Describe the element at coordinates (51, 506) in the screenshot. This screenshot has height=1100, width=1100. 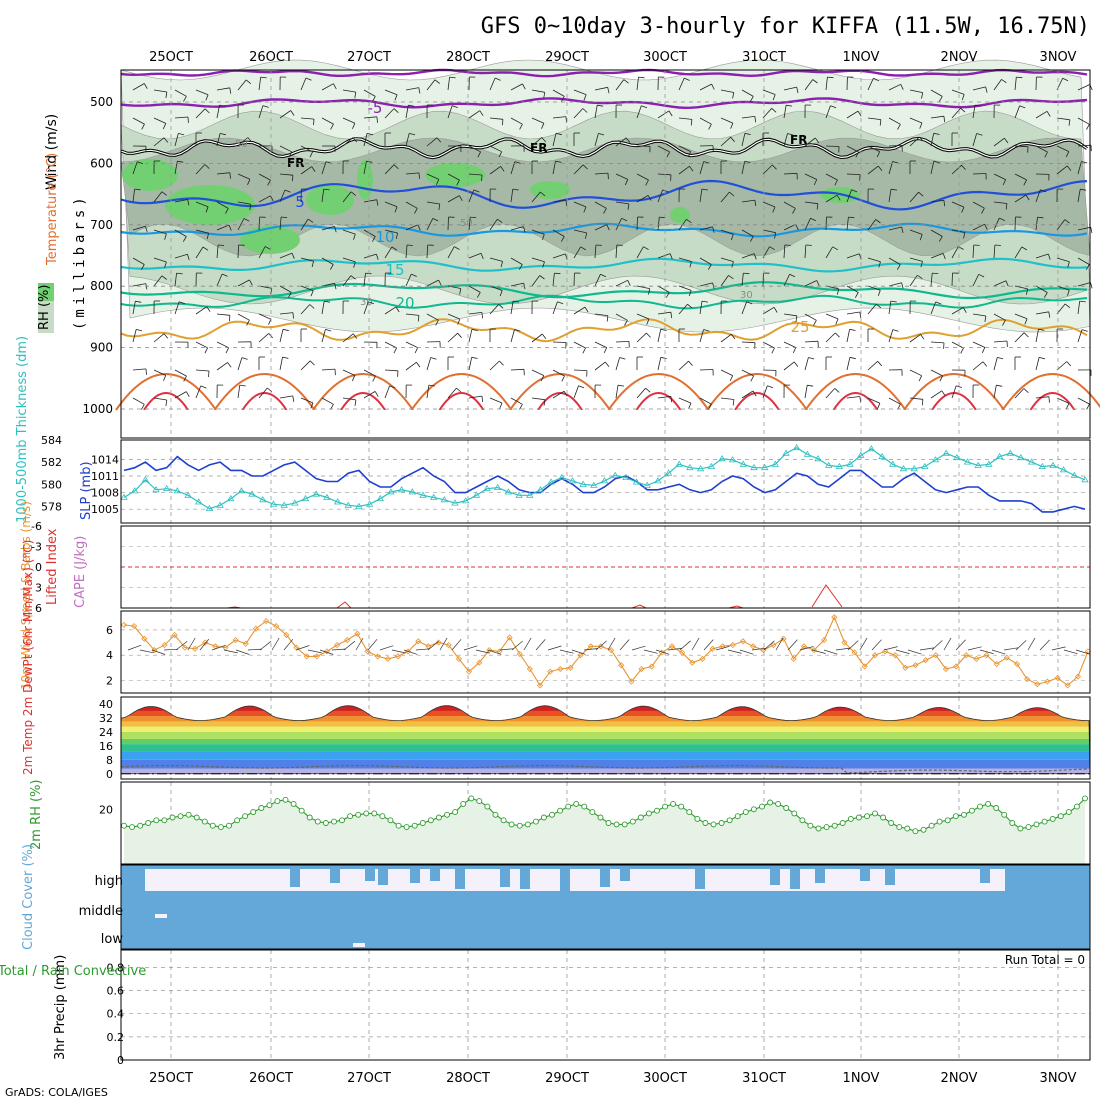
I see `thickness-tick: 578` at that location.